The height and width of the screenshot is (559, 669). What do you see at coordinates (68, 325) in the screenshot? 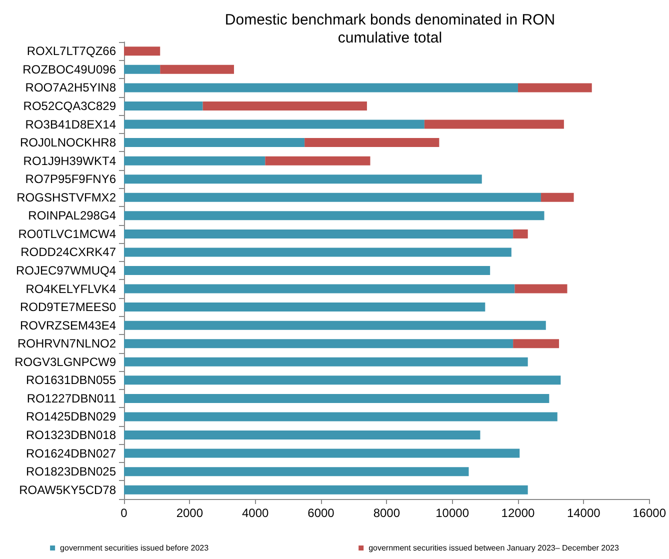
I see `y-tick-label: ROVRZSEM43E4` at bounding box center [68, 325].